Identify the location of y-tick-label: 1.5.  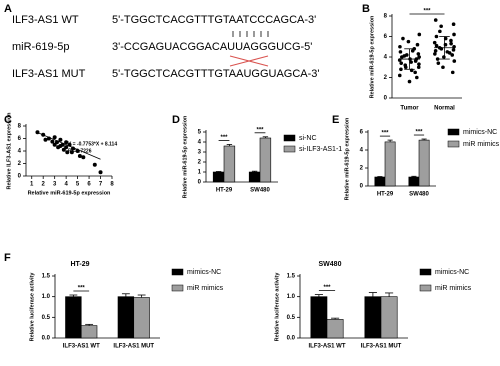
(46, 277).